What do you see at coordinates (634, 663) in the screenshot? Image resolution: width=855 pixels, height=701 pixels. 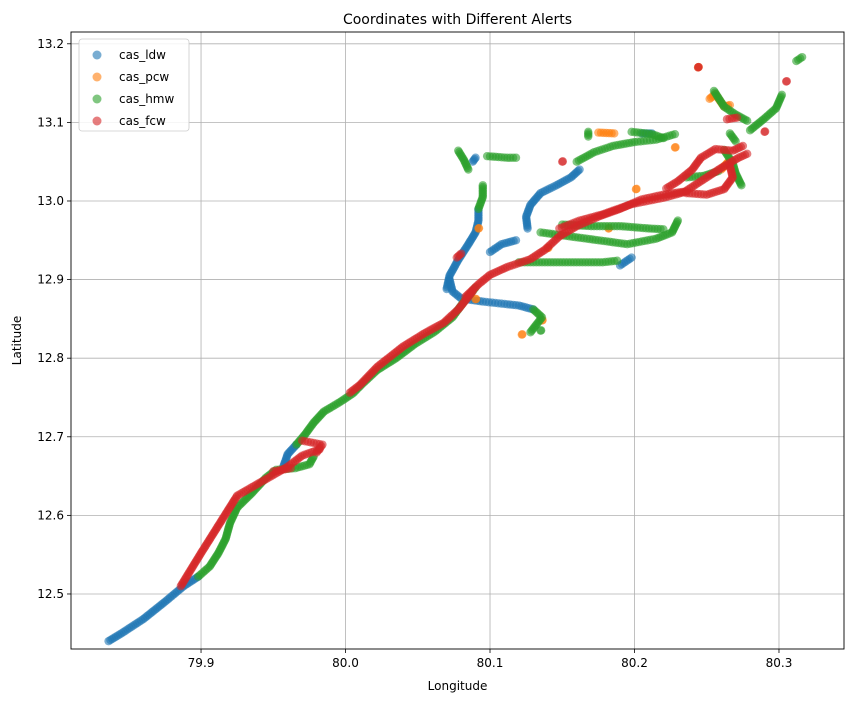 I see `x-tick-label: 80.2` at bounding box center [634, 663].